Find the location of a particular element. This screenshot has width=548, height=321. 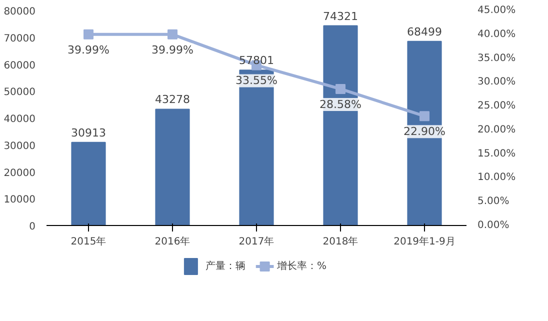

x-tick-label: 2016年 is located at coordinates (172, 242).